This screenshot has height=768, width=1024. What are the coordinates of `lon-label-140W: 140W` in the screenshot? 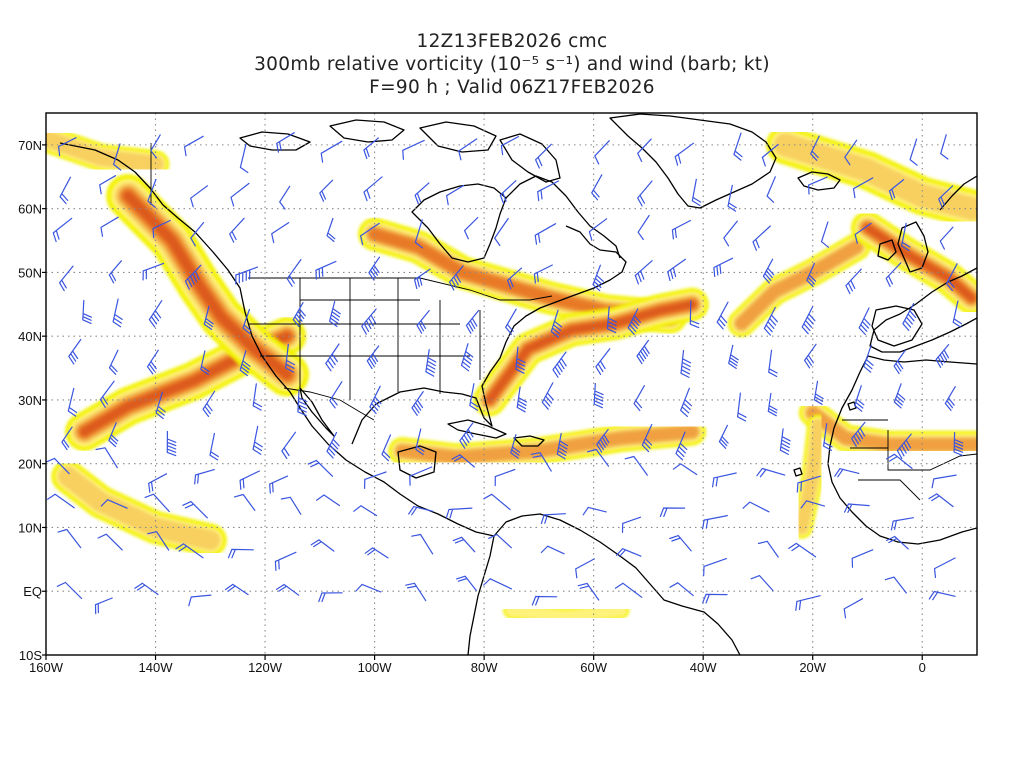 It's located at (156, 667).